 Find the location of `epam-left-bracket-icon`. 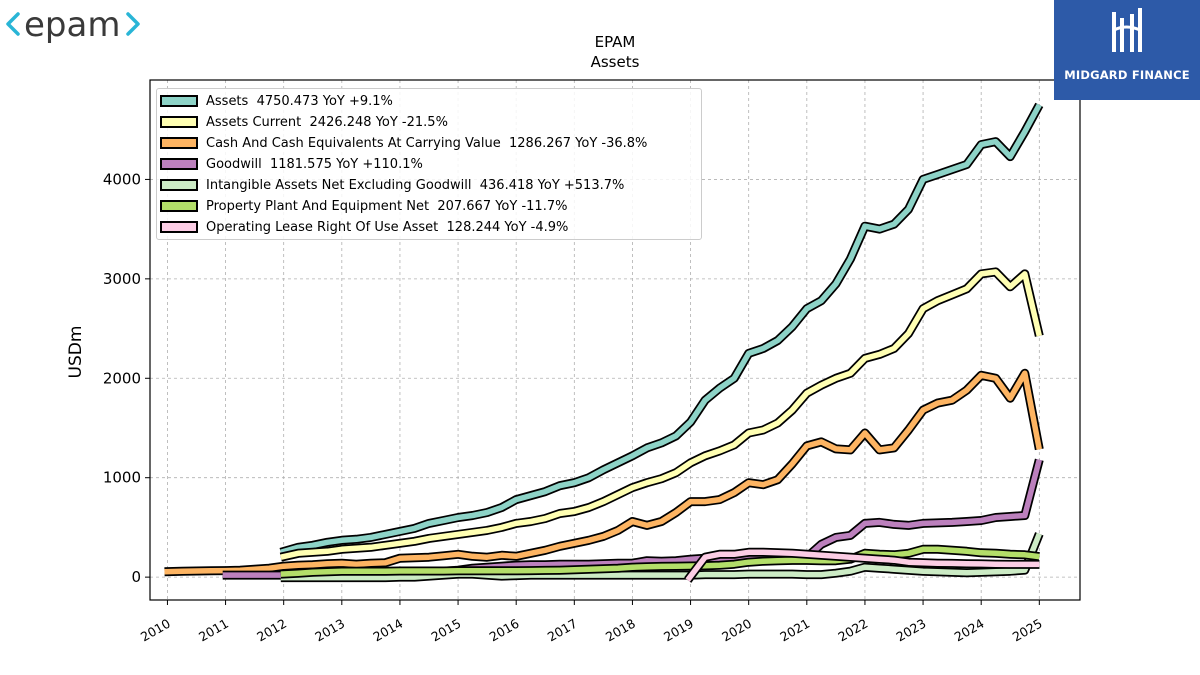

epam-left-bracket-icon is located at coordinates (13, 24).